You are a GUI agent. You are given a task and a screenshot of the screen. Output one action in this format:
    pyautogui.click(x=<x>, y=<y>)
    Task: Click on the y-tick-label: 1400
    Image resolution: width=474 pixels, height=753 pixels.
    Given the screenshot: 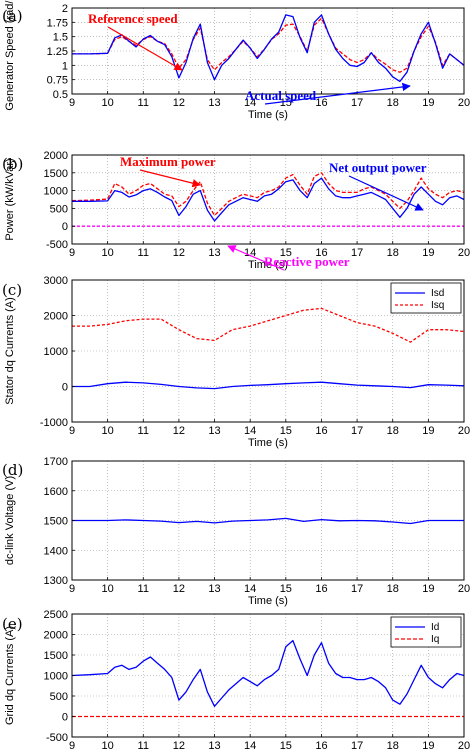 What is the action you would take?
    pyautogui.click(x=56, y=551)
    